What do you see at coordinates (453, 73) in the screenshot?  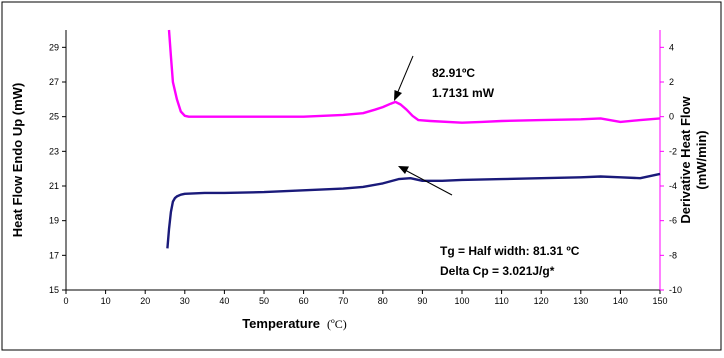 I see `peak-annotation-line1: 82.91ºC` at bounding box center [453, 73].